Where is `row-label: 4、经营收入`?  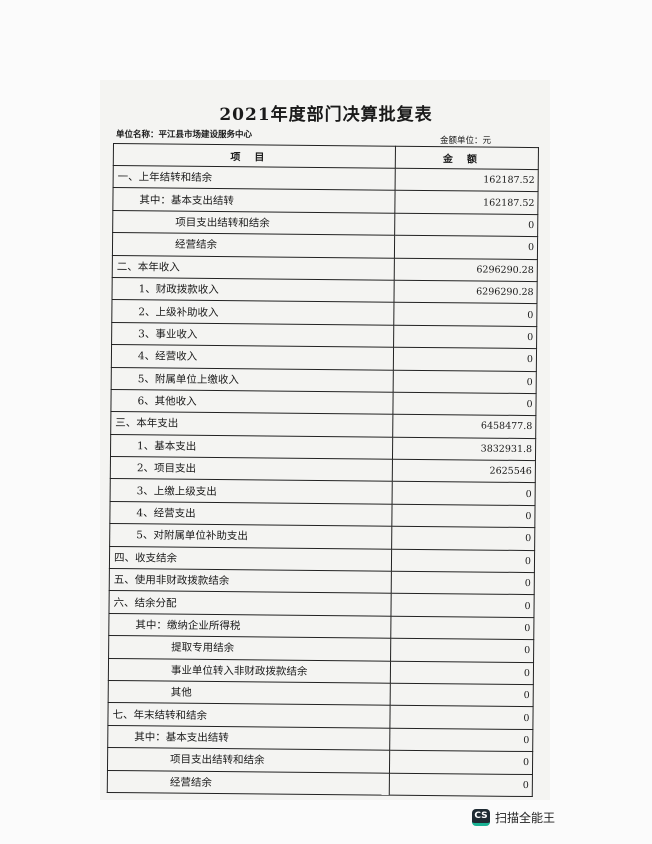 row-label: 4、经营收入 is located at coordinates (252, 357).